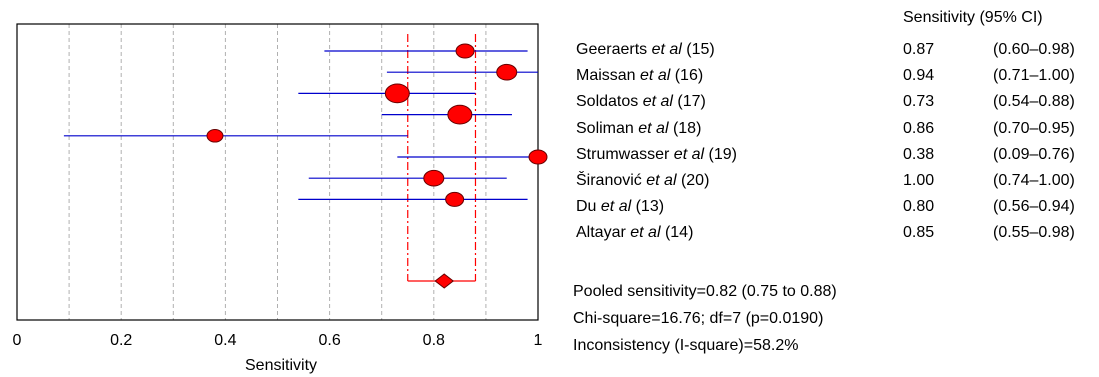  Describe the element at coordinates (919, 207) in the screenshot. I see `study-sensitivity-6: 0.80` at that location.